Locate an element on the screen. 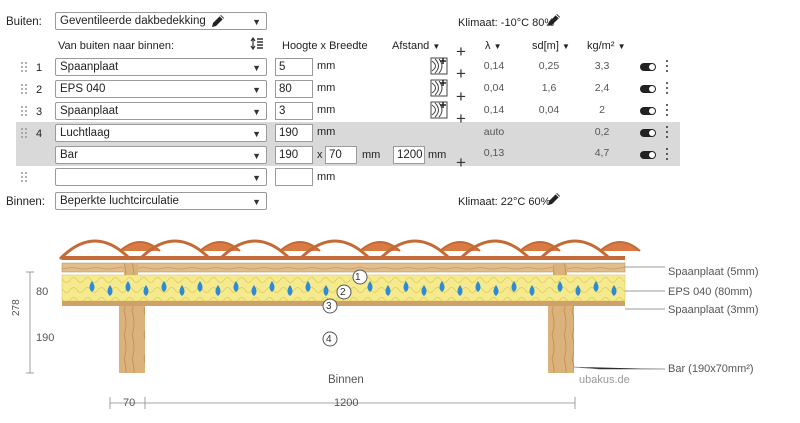  inside-label: Binnen: is located at coordinates (26, 202).